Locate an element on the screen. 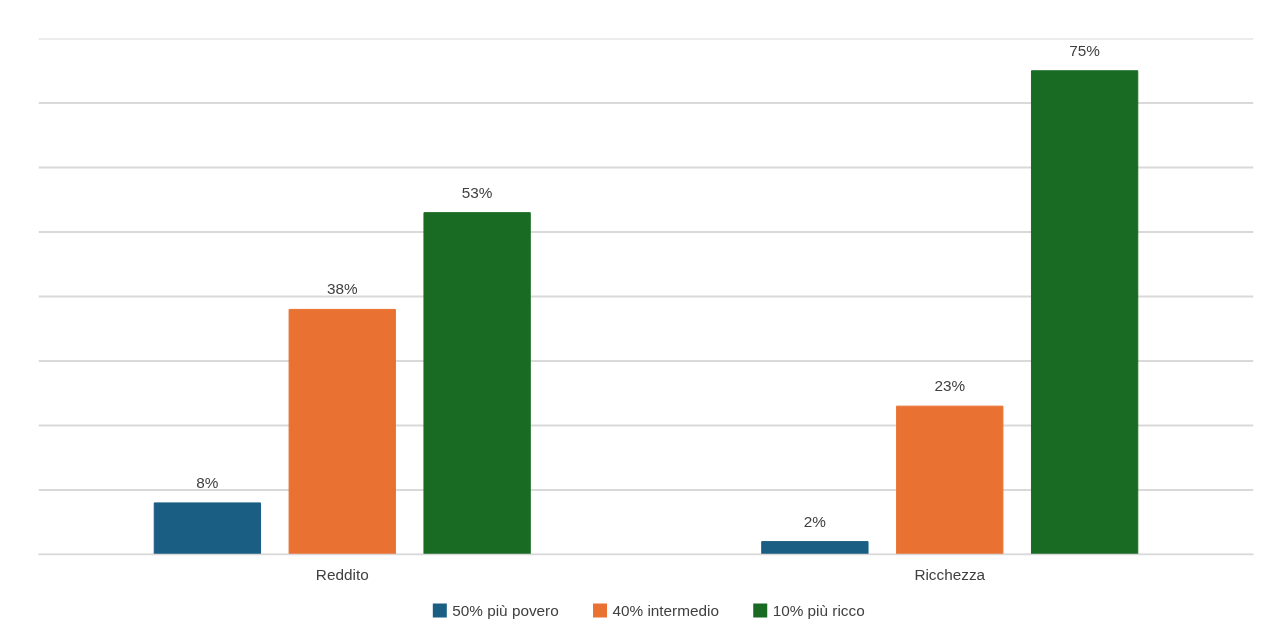  data-label: 8% is located at coordinates (207, 482).